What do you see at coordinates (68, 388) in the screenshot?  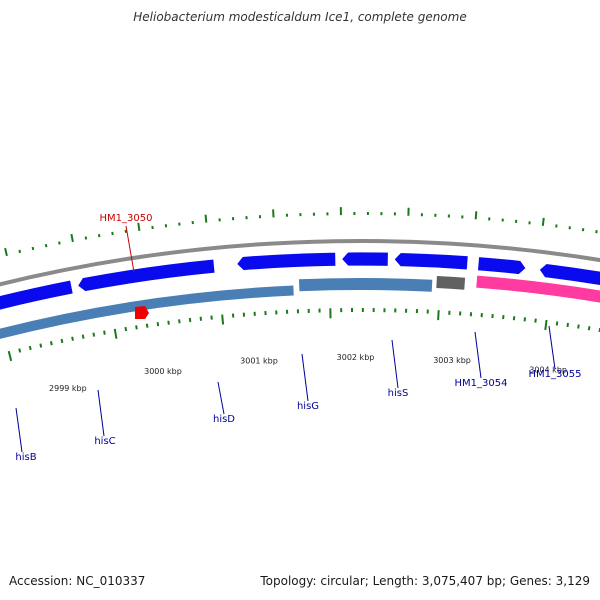 I see `scale-label: 2999 kbp` at bounding box center [68, 388].